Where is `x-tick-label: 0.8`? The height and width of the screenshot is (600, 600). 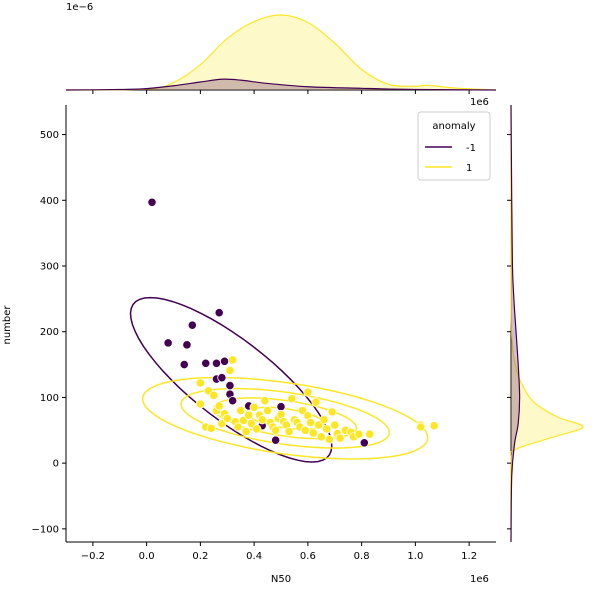
x-tick-label: 0.8 is located at coordinates (362, 556).